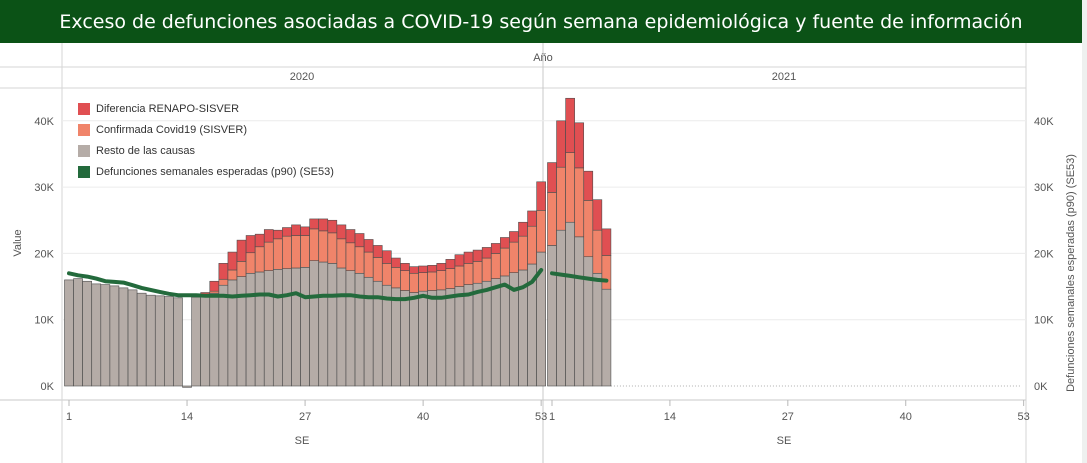  I want to click on bar-diferencia-2020-se53, so click(541, 196).